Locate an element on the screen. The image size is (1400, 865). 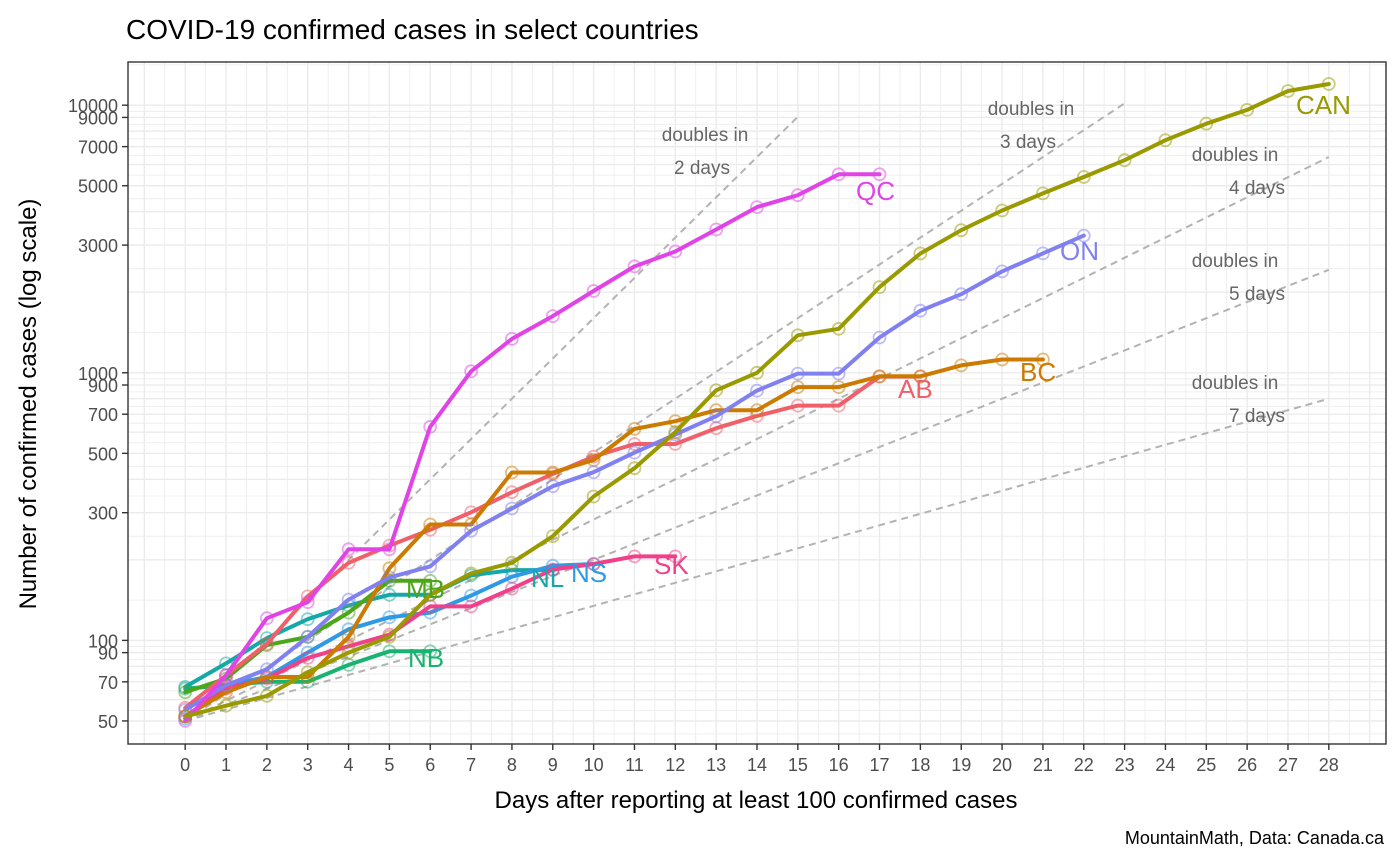
reference-label: 2 days is located at coordinates (702, 168).